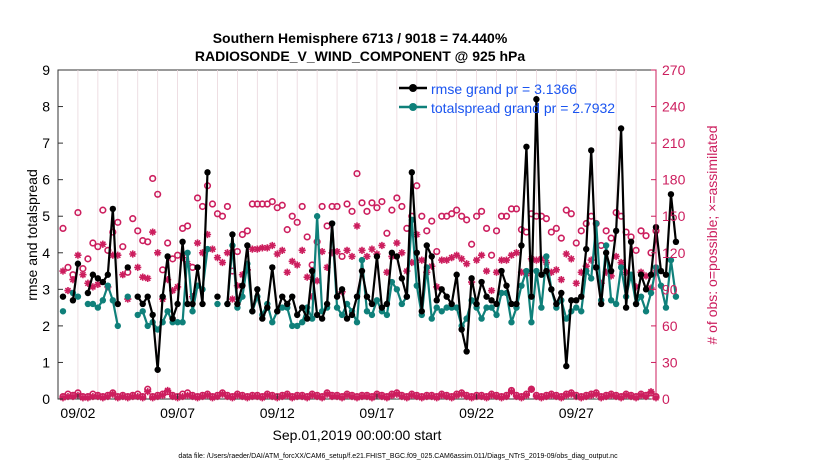 Image resolution: width=830 pixels, height=470 pixels. Describe the element at coordinates (46, 362) in the screenshot. I see `y-left-tick-label: 1` at that location.